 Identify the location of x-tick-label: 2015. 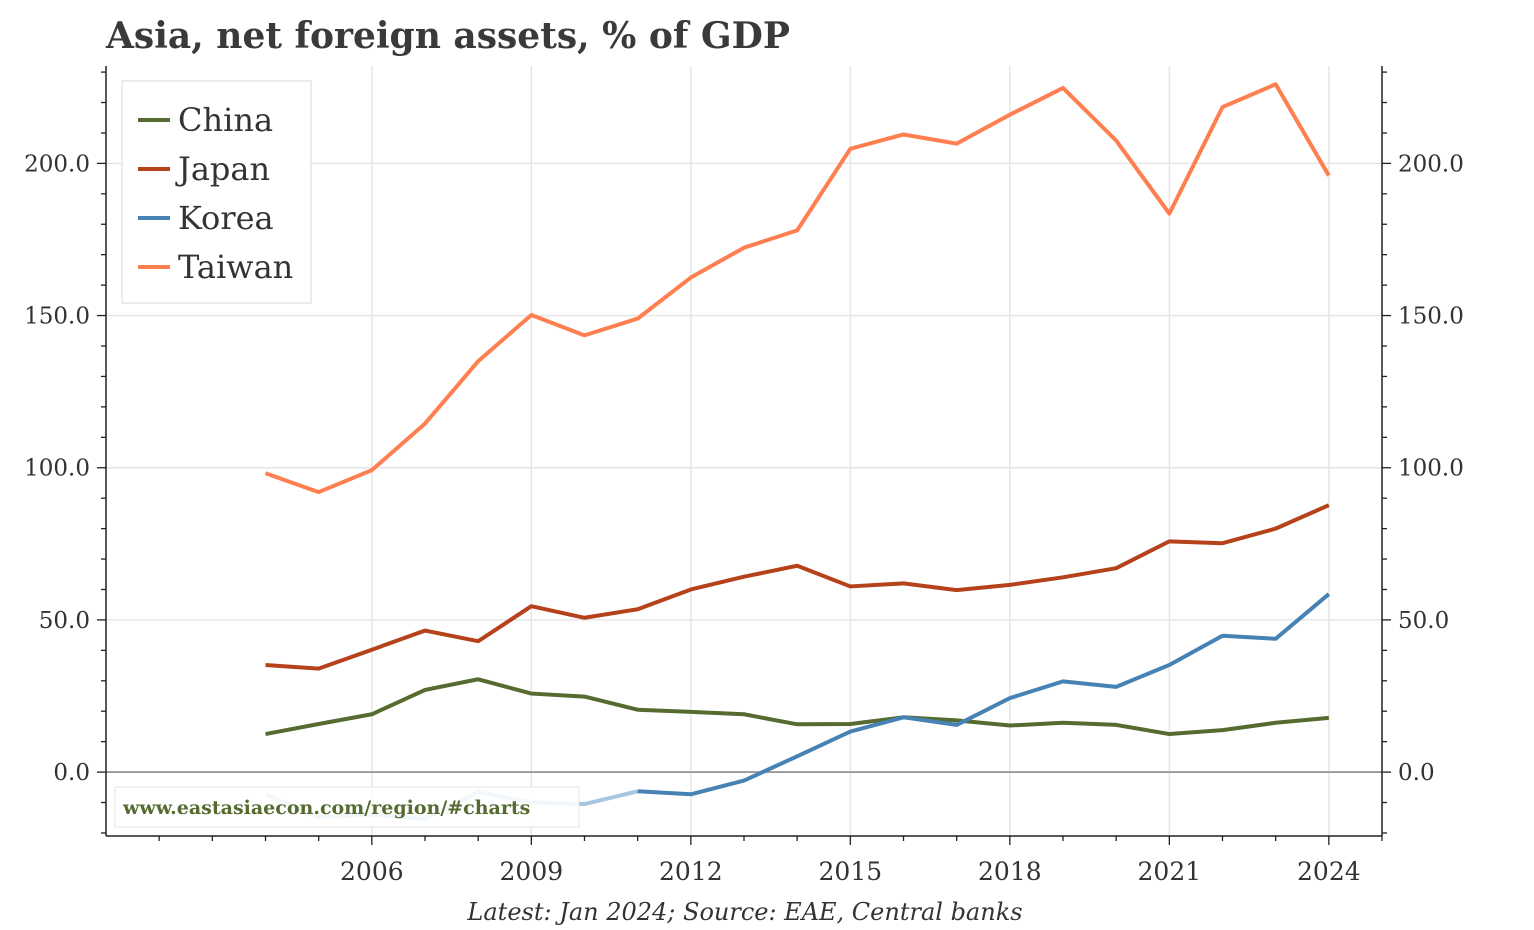
(851, 871).